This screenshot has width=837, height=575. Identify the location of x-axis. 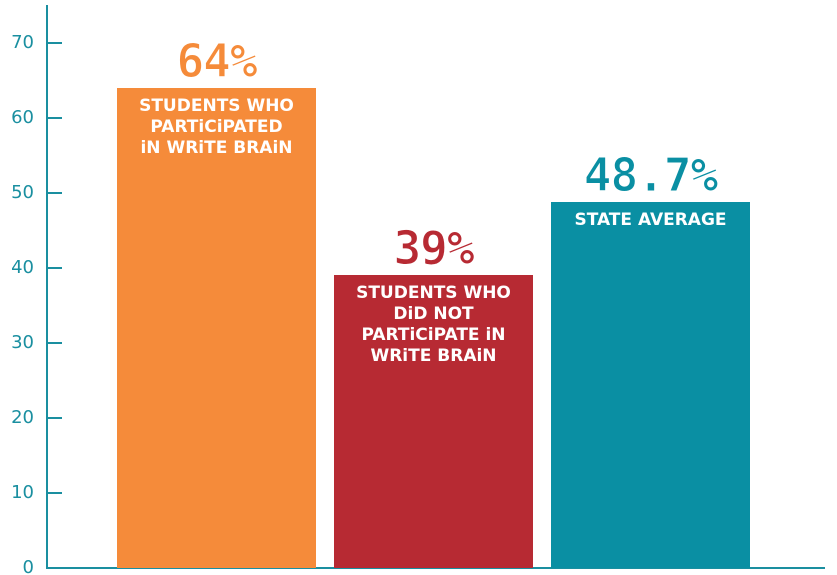
(435, 568).